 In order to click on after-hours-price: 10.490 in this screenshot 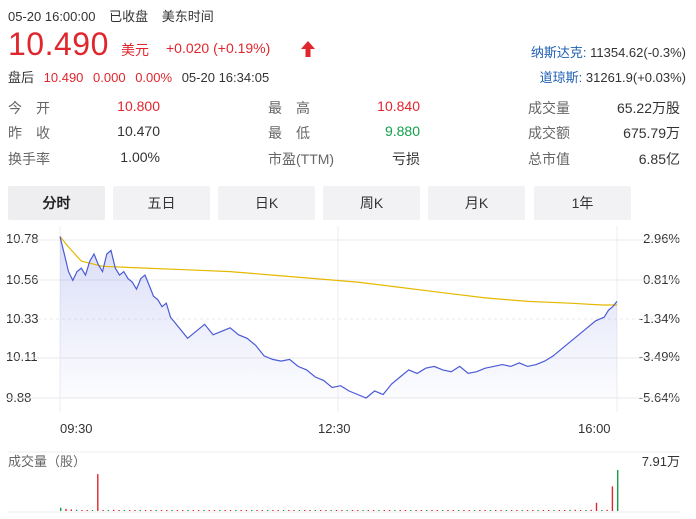, I will do `click(63, 77)`.